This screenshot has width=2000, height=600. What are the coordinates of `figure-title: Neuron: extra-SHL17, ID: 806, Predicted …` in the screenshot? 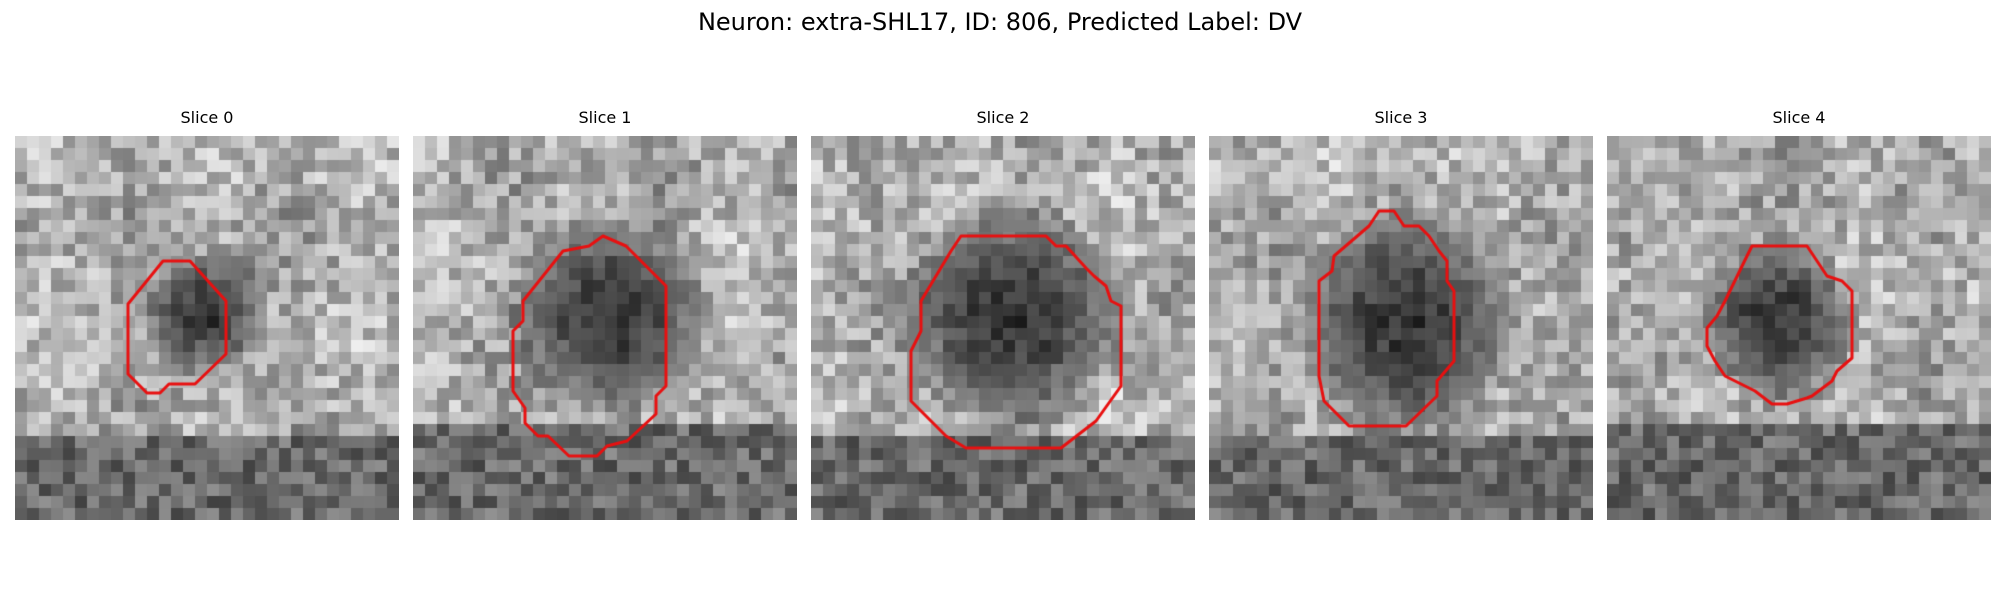 It's located at (1000, 22).